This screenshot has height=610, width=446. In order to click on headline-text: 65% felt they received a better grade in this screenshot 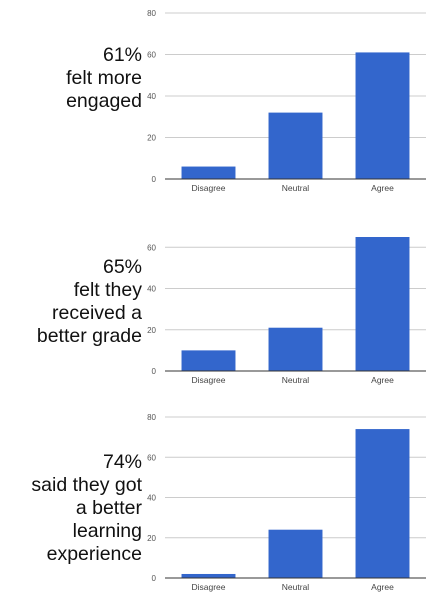, I will do `click(71, 302)`.